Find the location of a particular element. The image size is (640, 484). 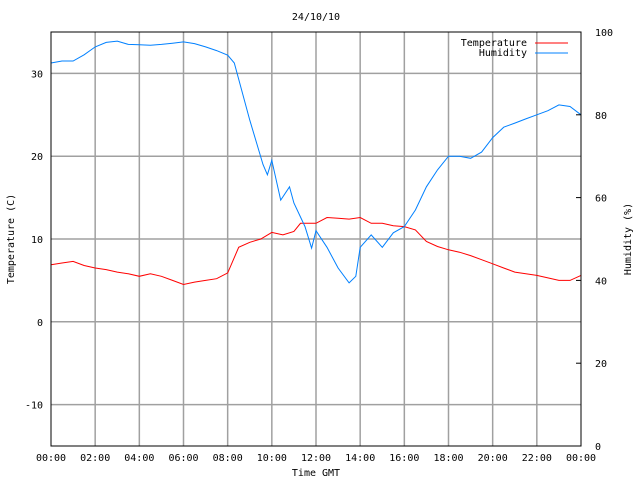

legend: Temperature Humidity is located at coordinates (514, 48).